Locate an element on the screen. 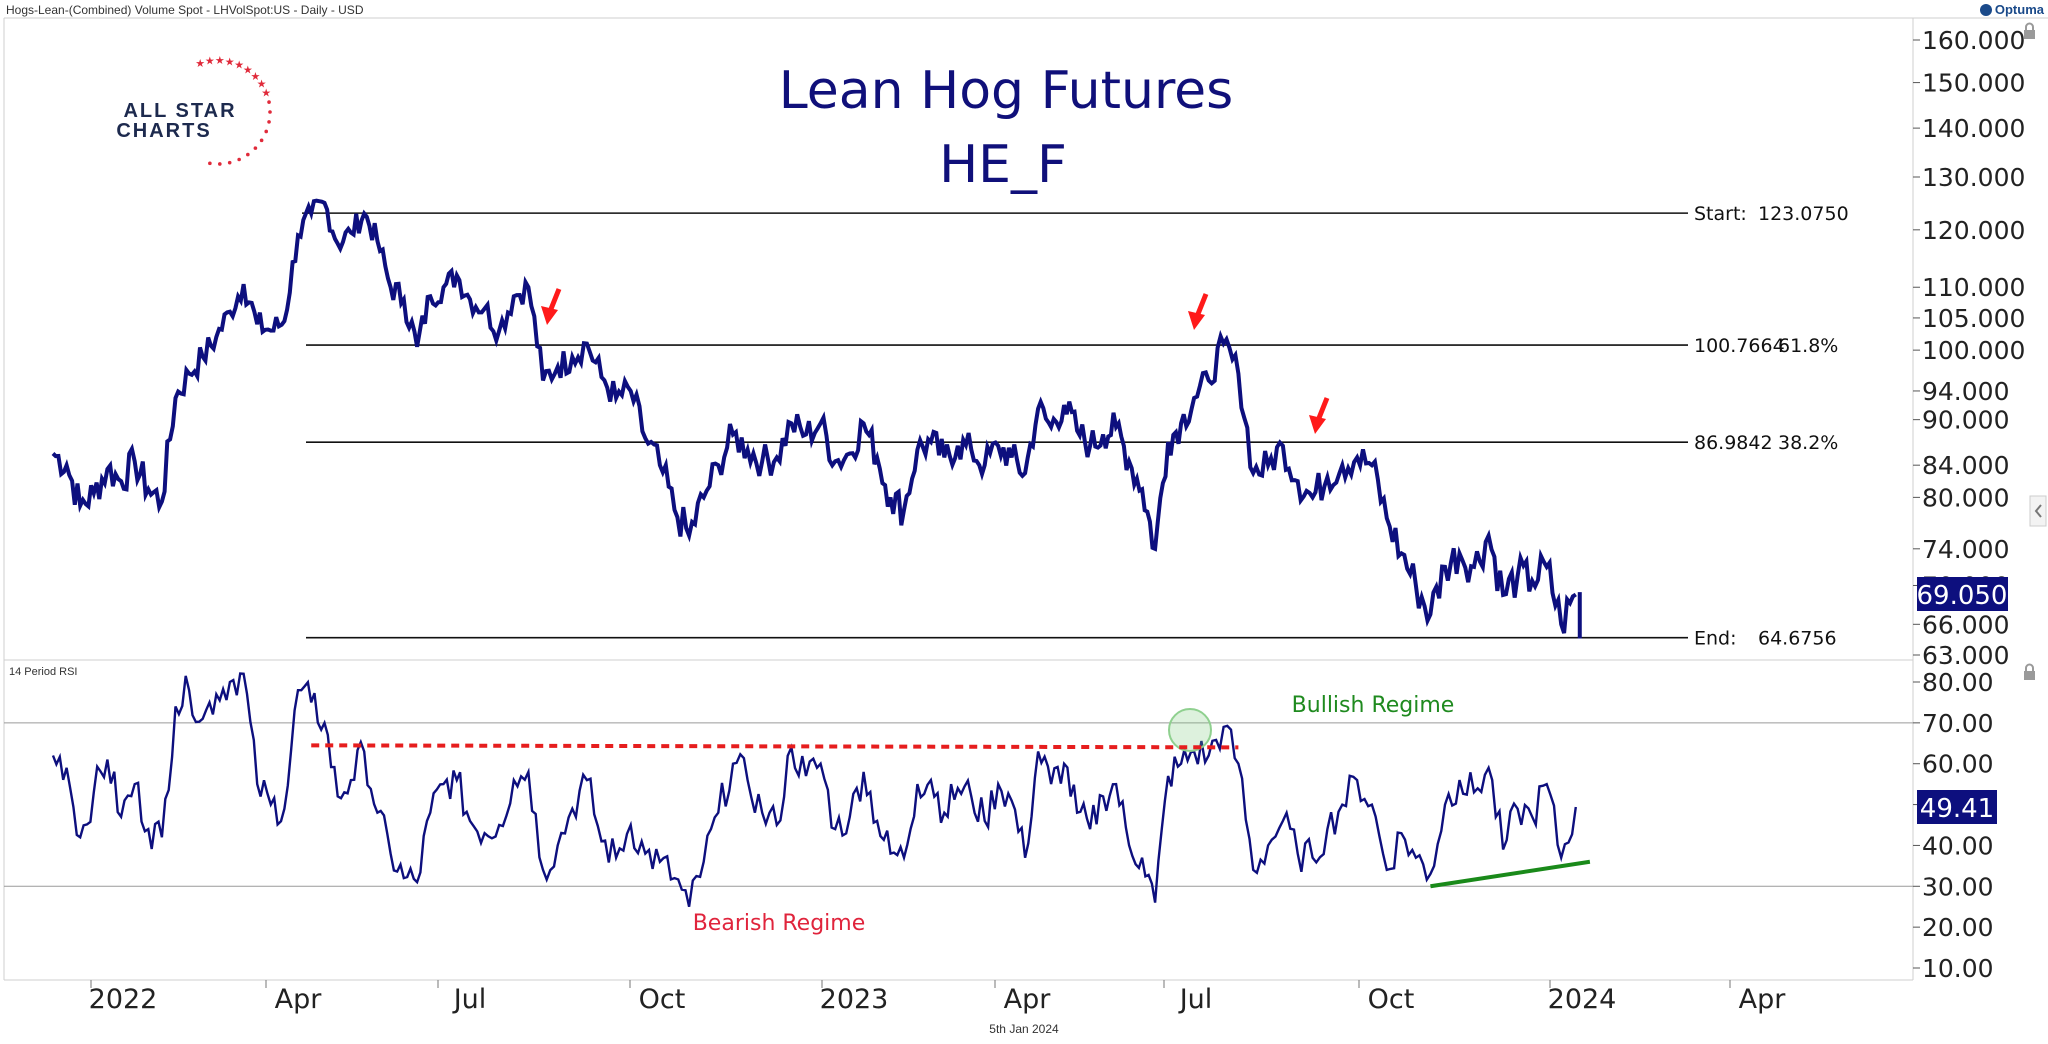 Image resolution: width=2048 pixels, height=1044 pixels. price-tick-label: 110.000 is located at coordinates (1973, 287).